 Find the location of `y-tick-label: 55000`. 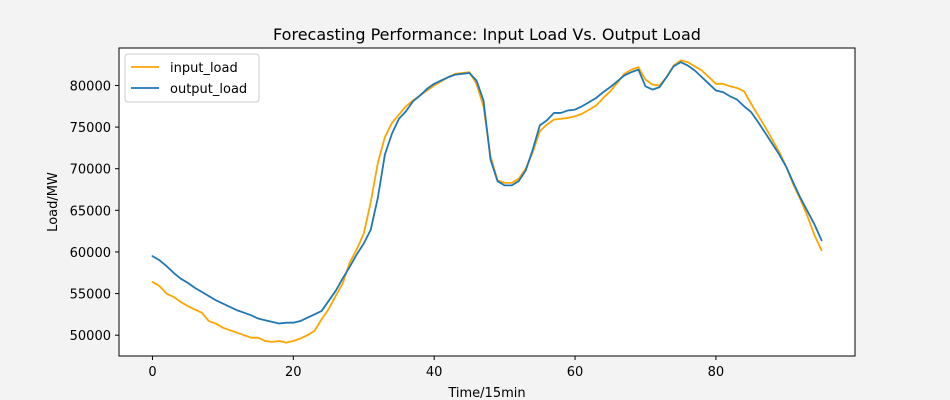

y-tick-label: 55000 is located at coordinates (90, 295).